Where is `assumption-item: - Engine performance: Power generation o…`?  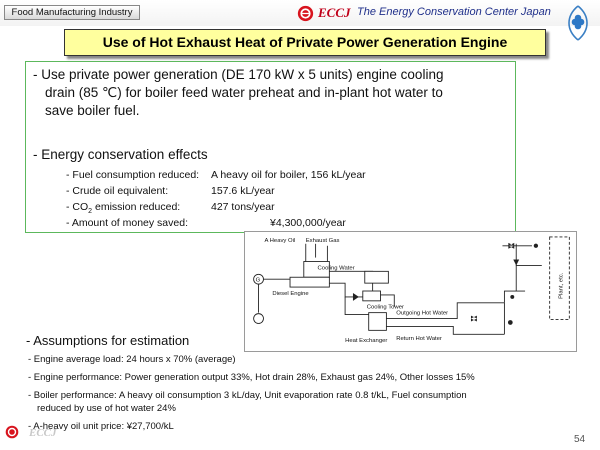 assumption-item: - Engine performance: Power generation o… is located at coordinates (251, 377).